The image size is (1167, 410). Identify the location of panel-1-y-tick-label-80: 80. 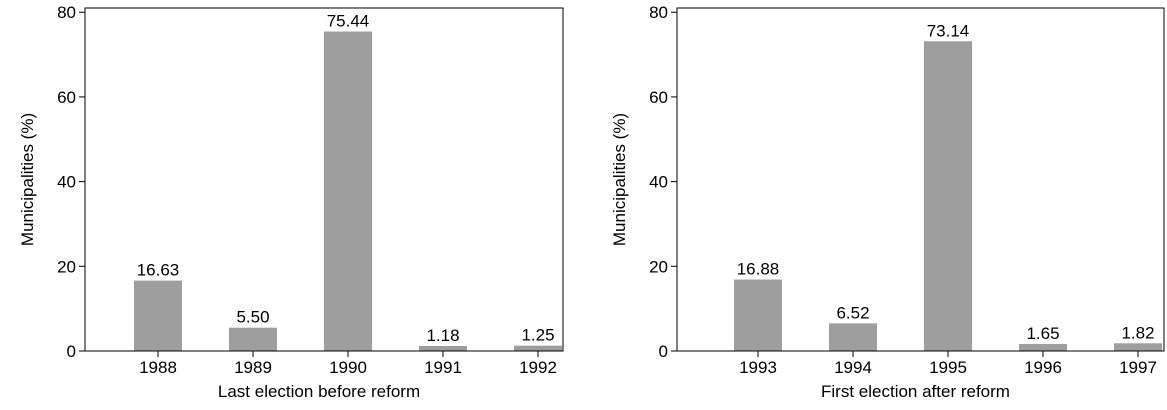
(66, 12).